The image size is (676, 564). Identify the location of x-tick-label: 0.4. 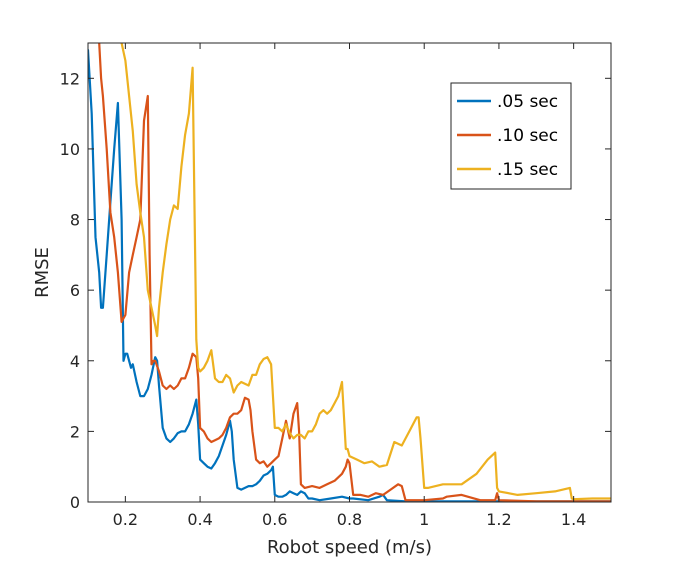
(199, 519).